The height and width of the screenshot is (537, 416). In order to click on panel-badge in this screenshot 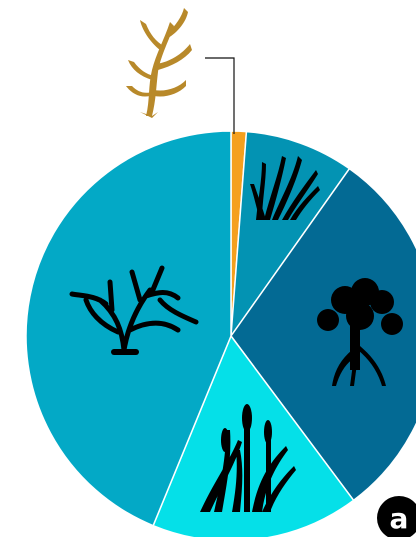, I will do `click(396, 516)`.